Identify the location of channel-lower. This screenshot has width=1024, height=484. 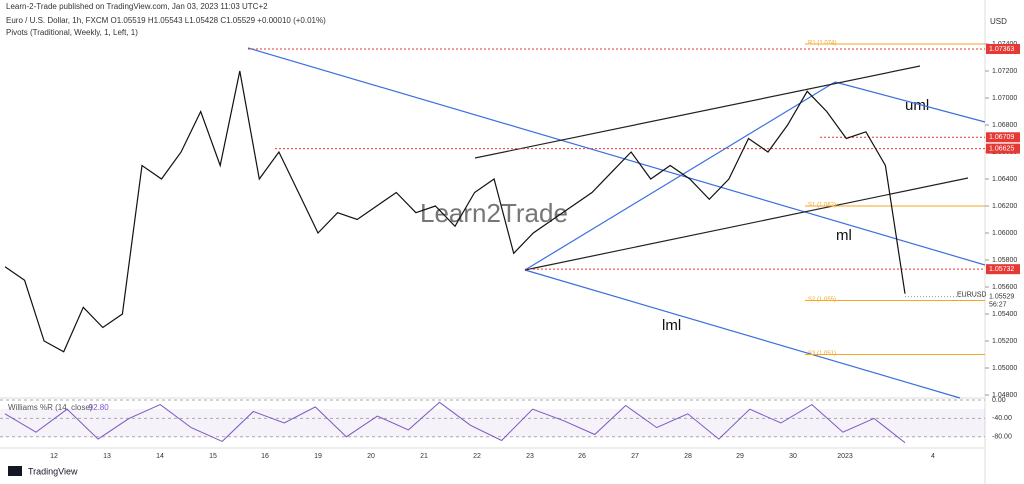
(746, 224).